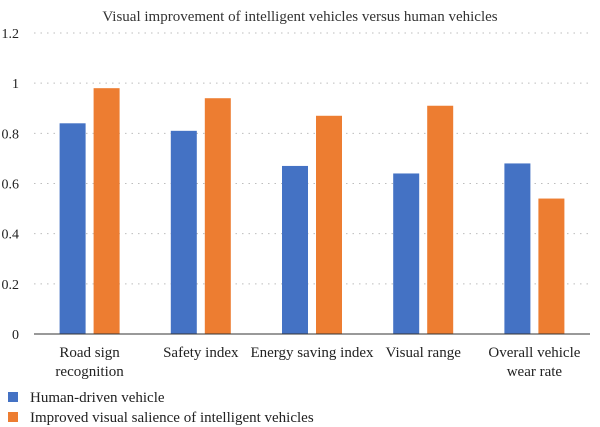 Image resolution: width=600 pixels, height=427 pixels. What do you see at coordinates (535, 372) in the screenshot?
I see `x-category-label: wear rate` at bounding box center [535, 372].